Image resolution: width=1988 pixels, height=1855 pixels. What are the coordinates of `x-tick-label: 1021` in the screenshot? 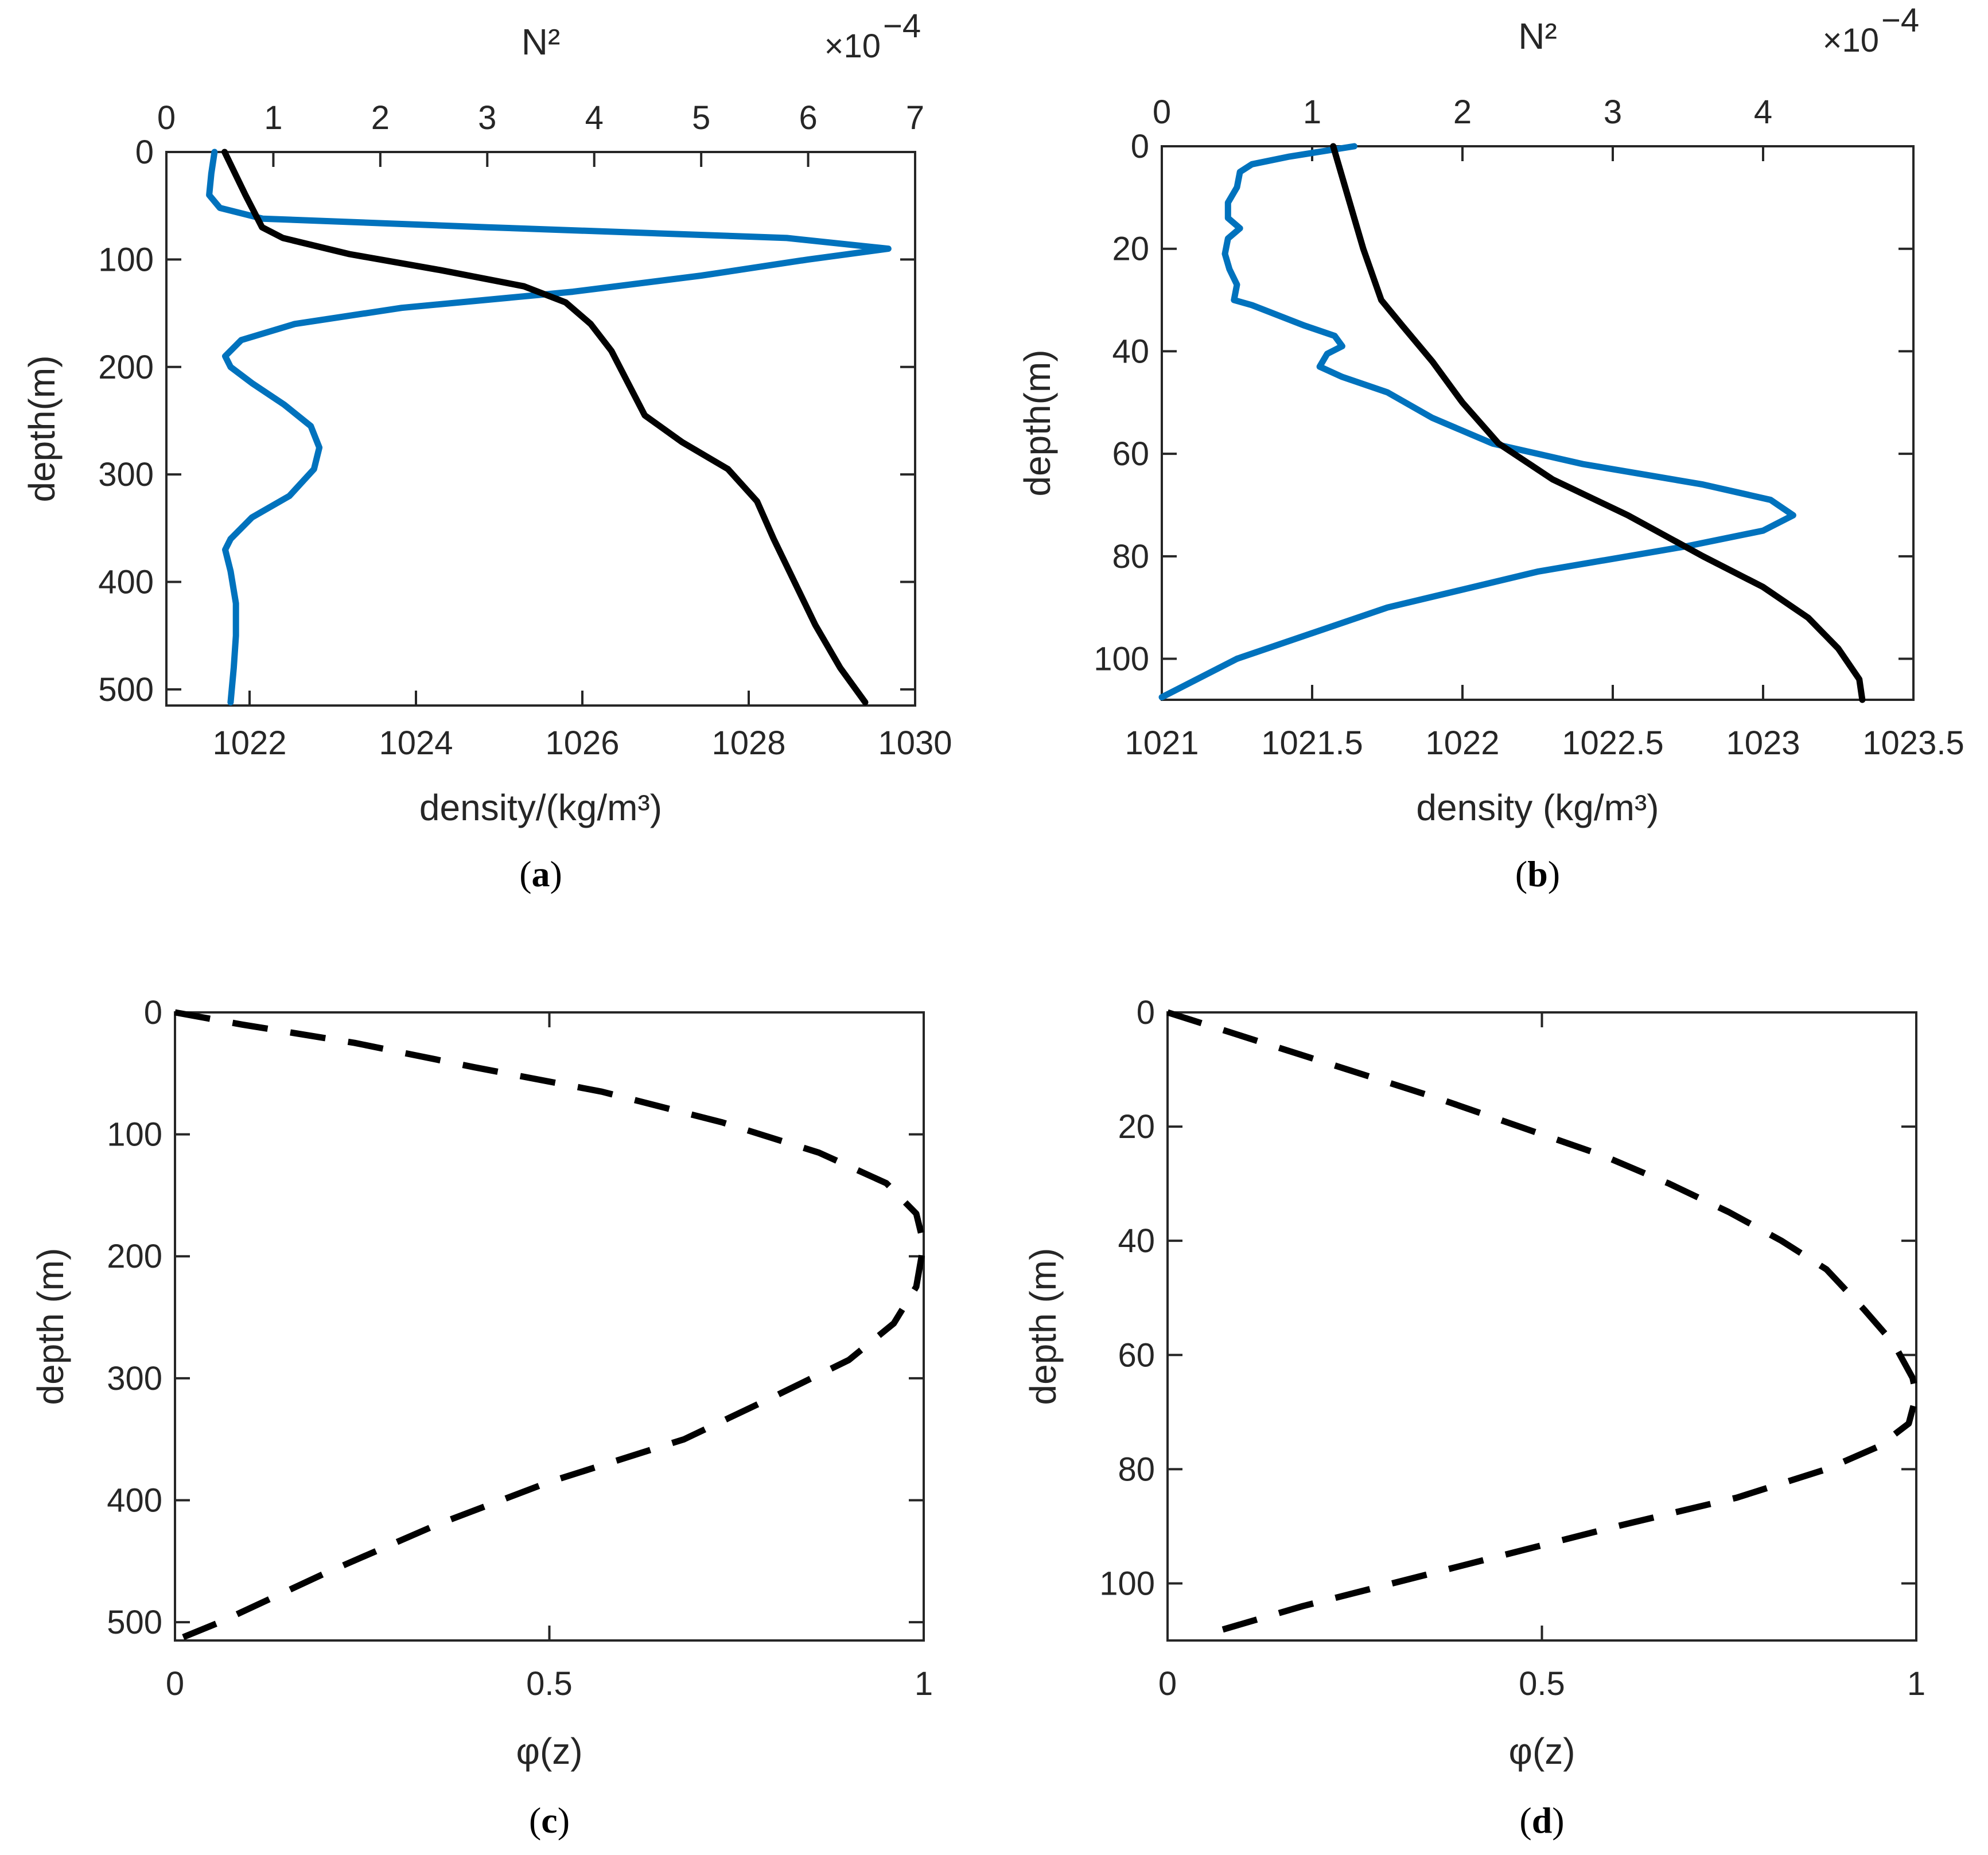 It's located at (1162, 743).